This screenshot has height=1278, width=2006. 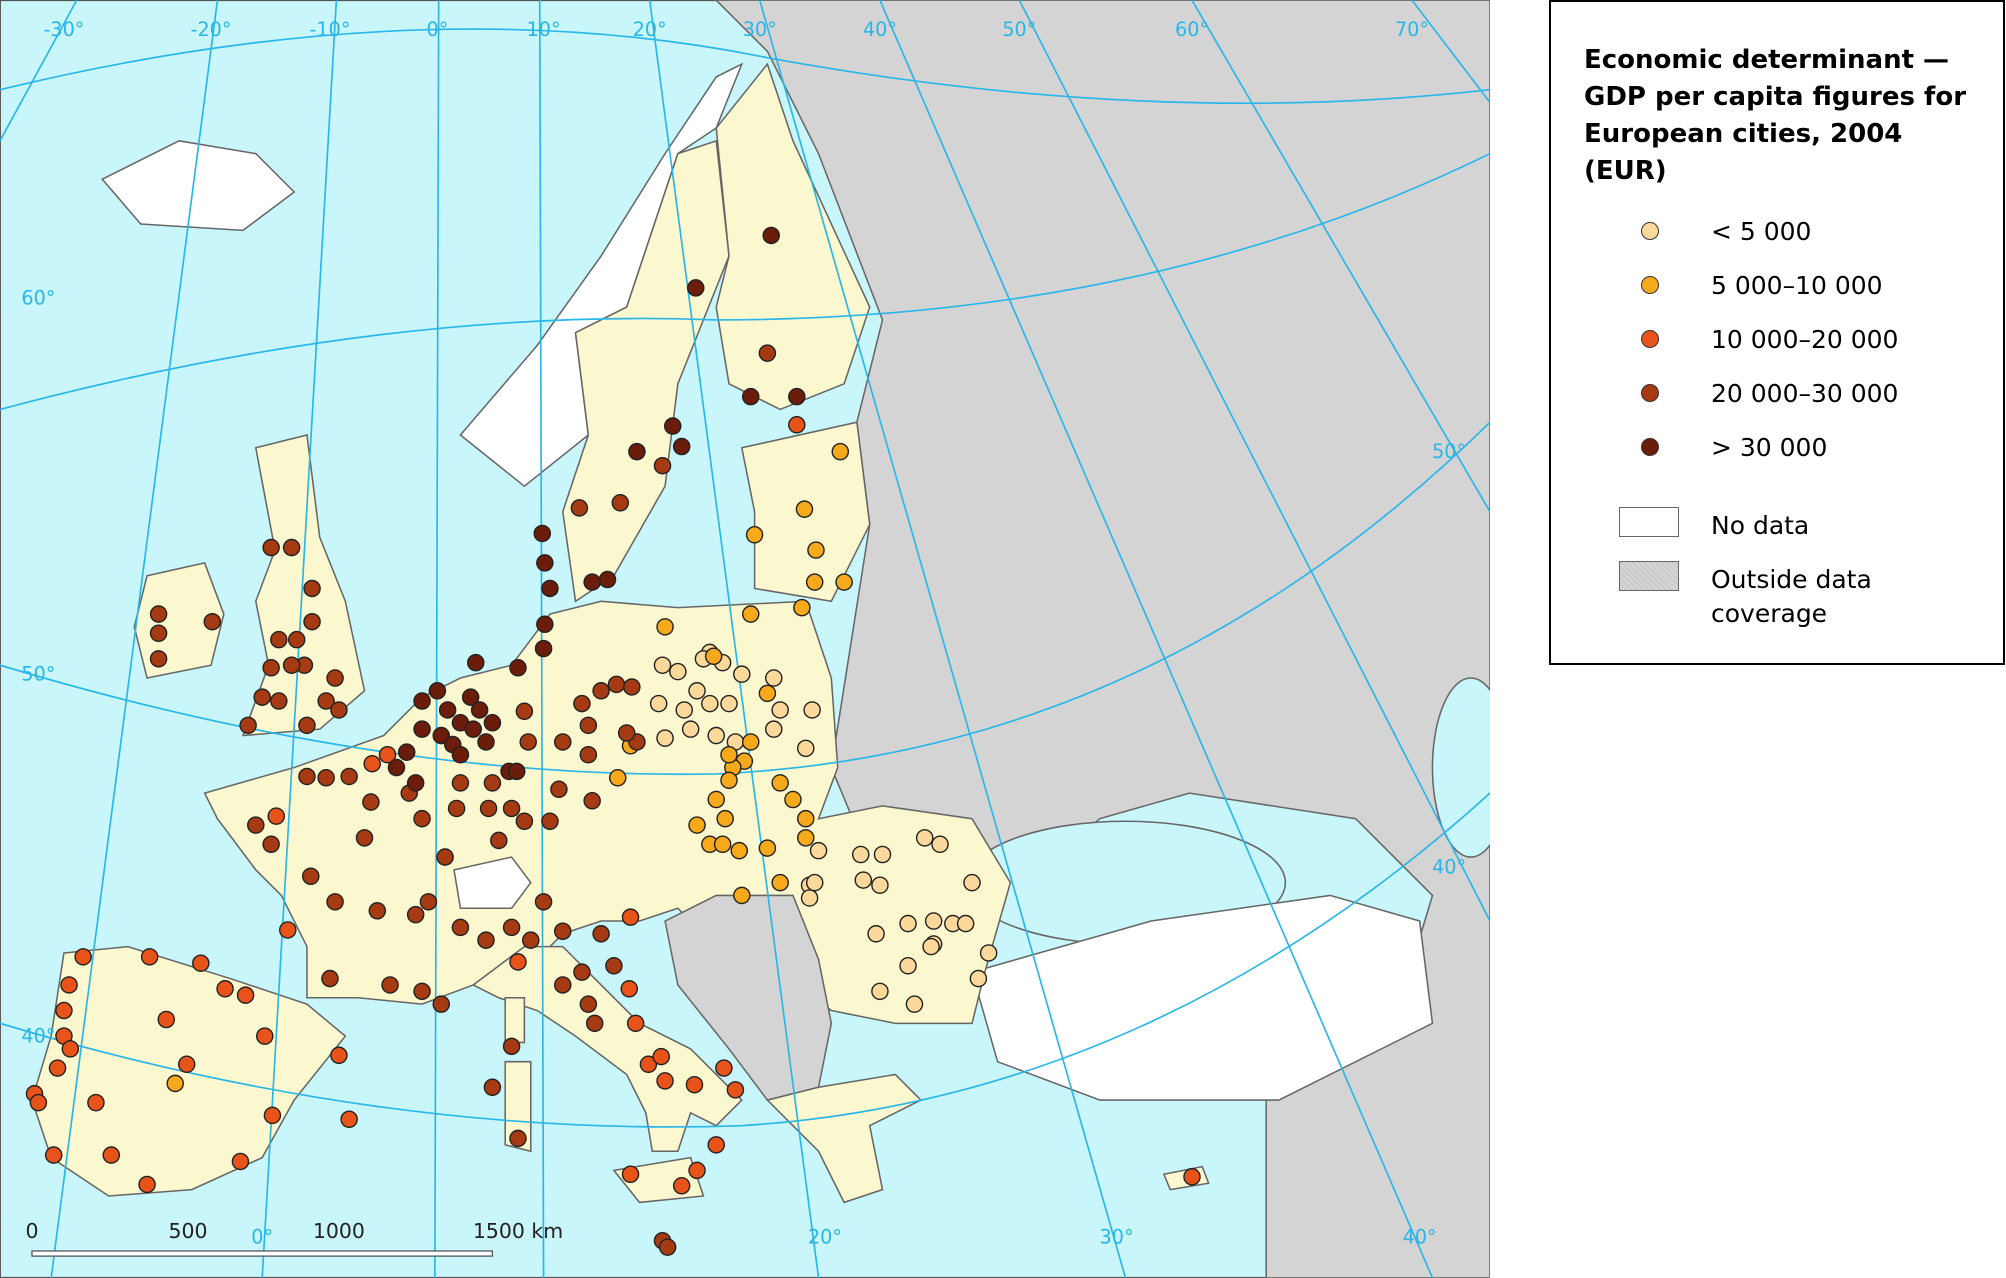 What do you see at coordinates (262, 1253) in the screenshot?
I see `scale-bar` at bounding box center [262, 1253].